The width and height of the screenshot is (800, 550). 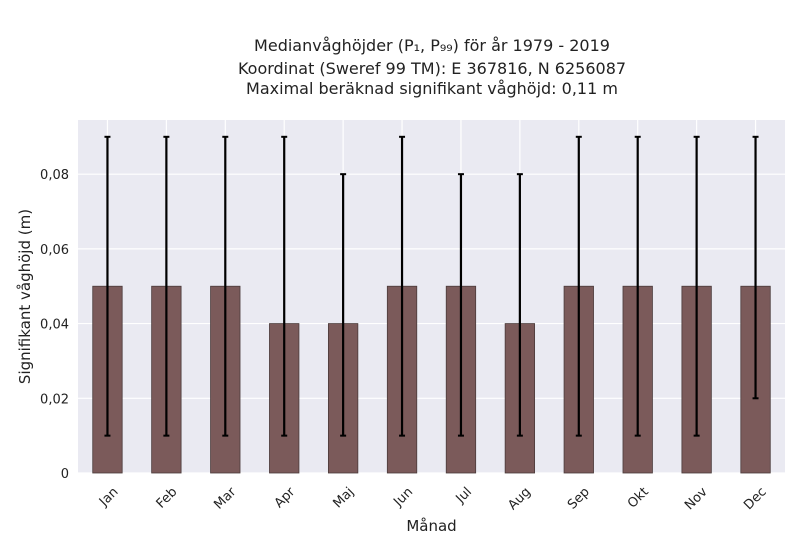 What do you see at coordinates (65, 474) in the screenshot?
I see `y-tick-label: 0` at bounding box center [65, 474].